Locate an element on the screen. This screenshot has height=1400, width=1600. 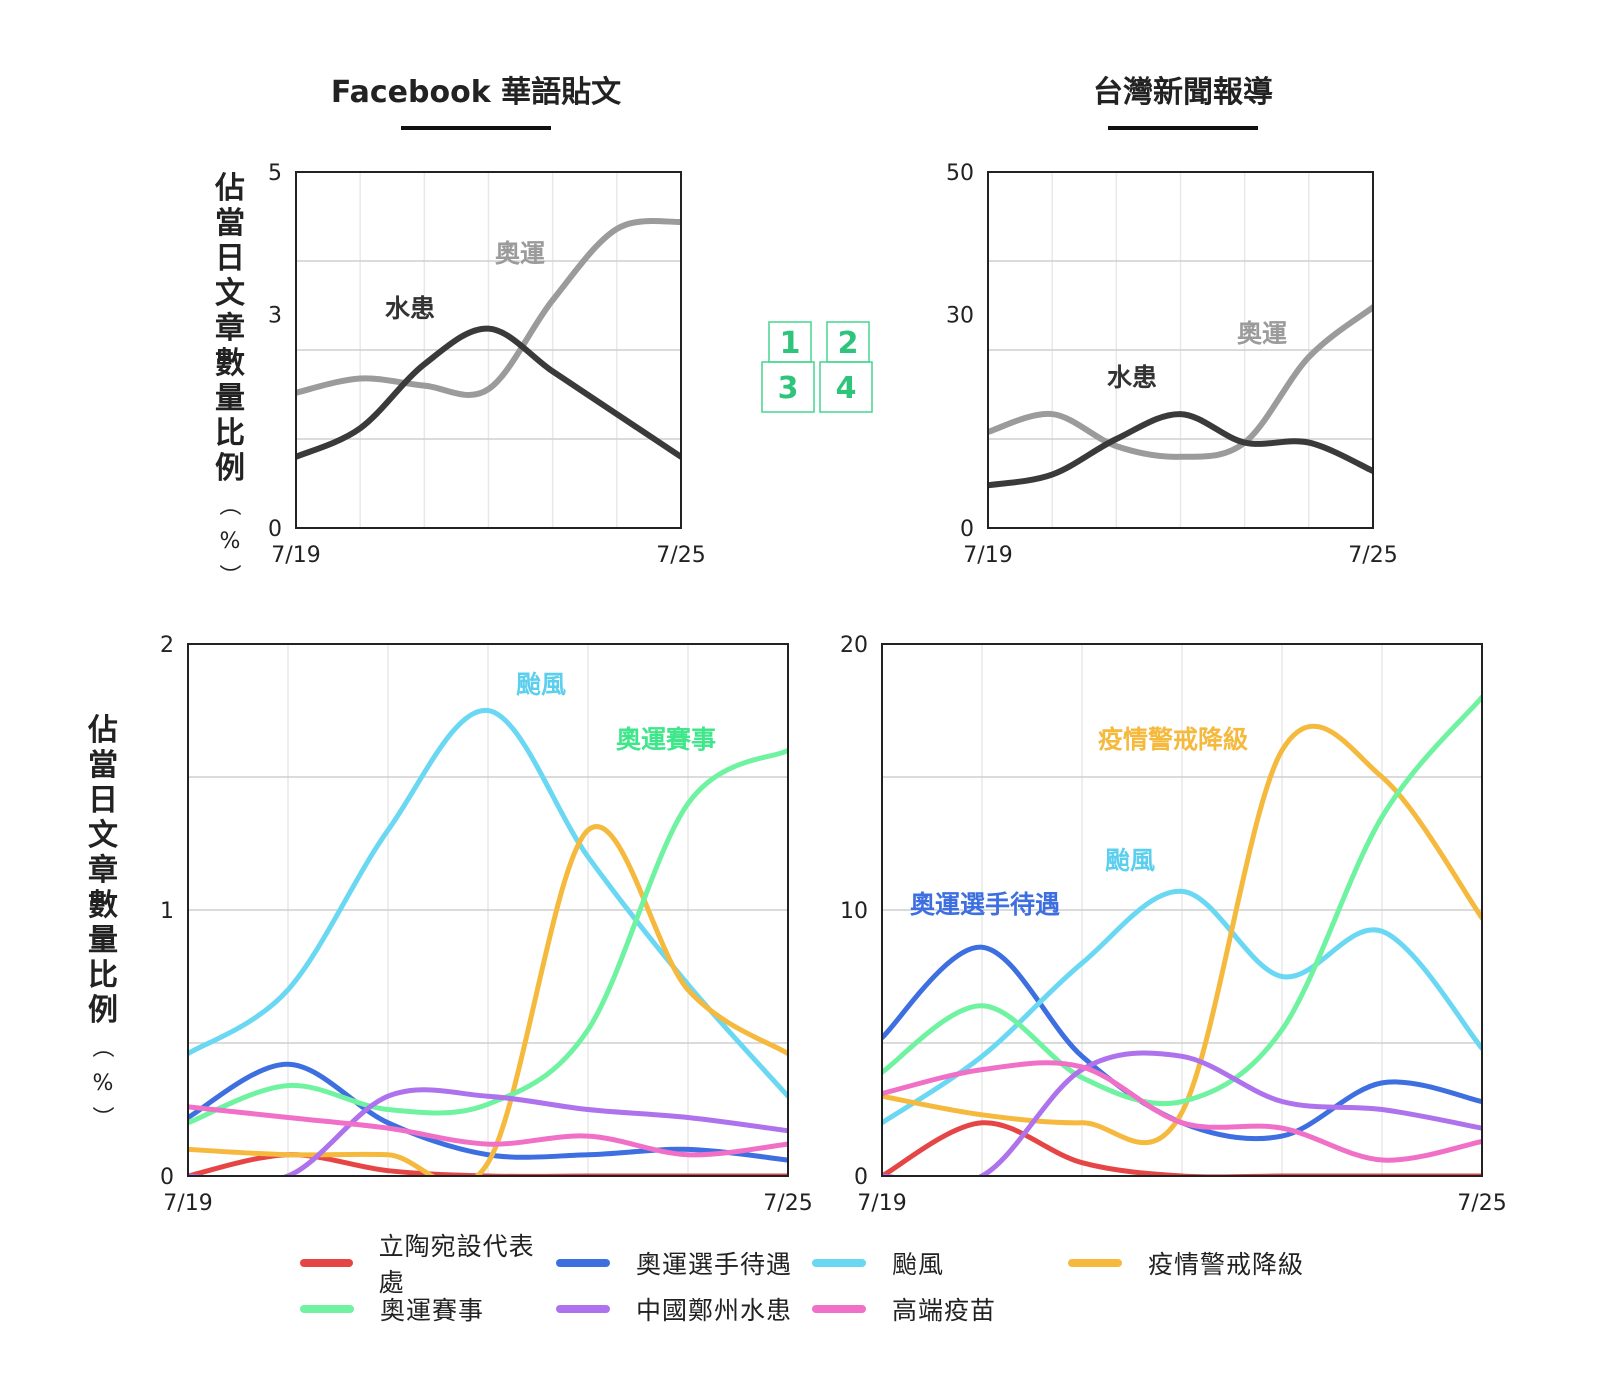
legend-item: 中國鄭州水患 is located at coordinates (684, 1309).